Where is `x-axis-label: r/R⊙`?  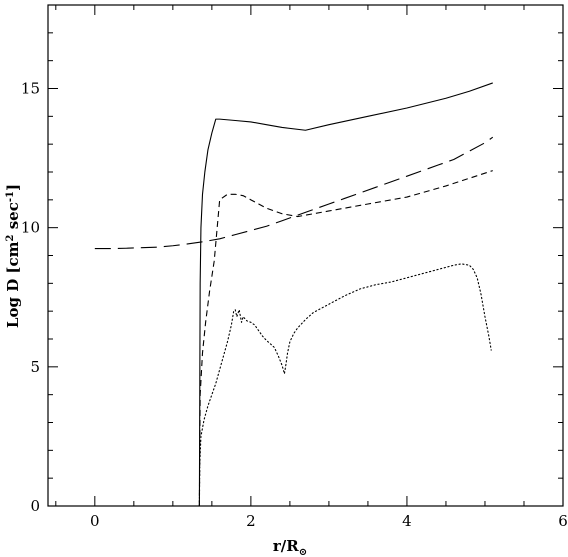
x-axis-label: r/R⊙ is located at coordinates (290, 547).